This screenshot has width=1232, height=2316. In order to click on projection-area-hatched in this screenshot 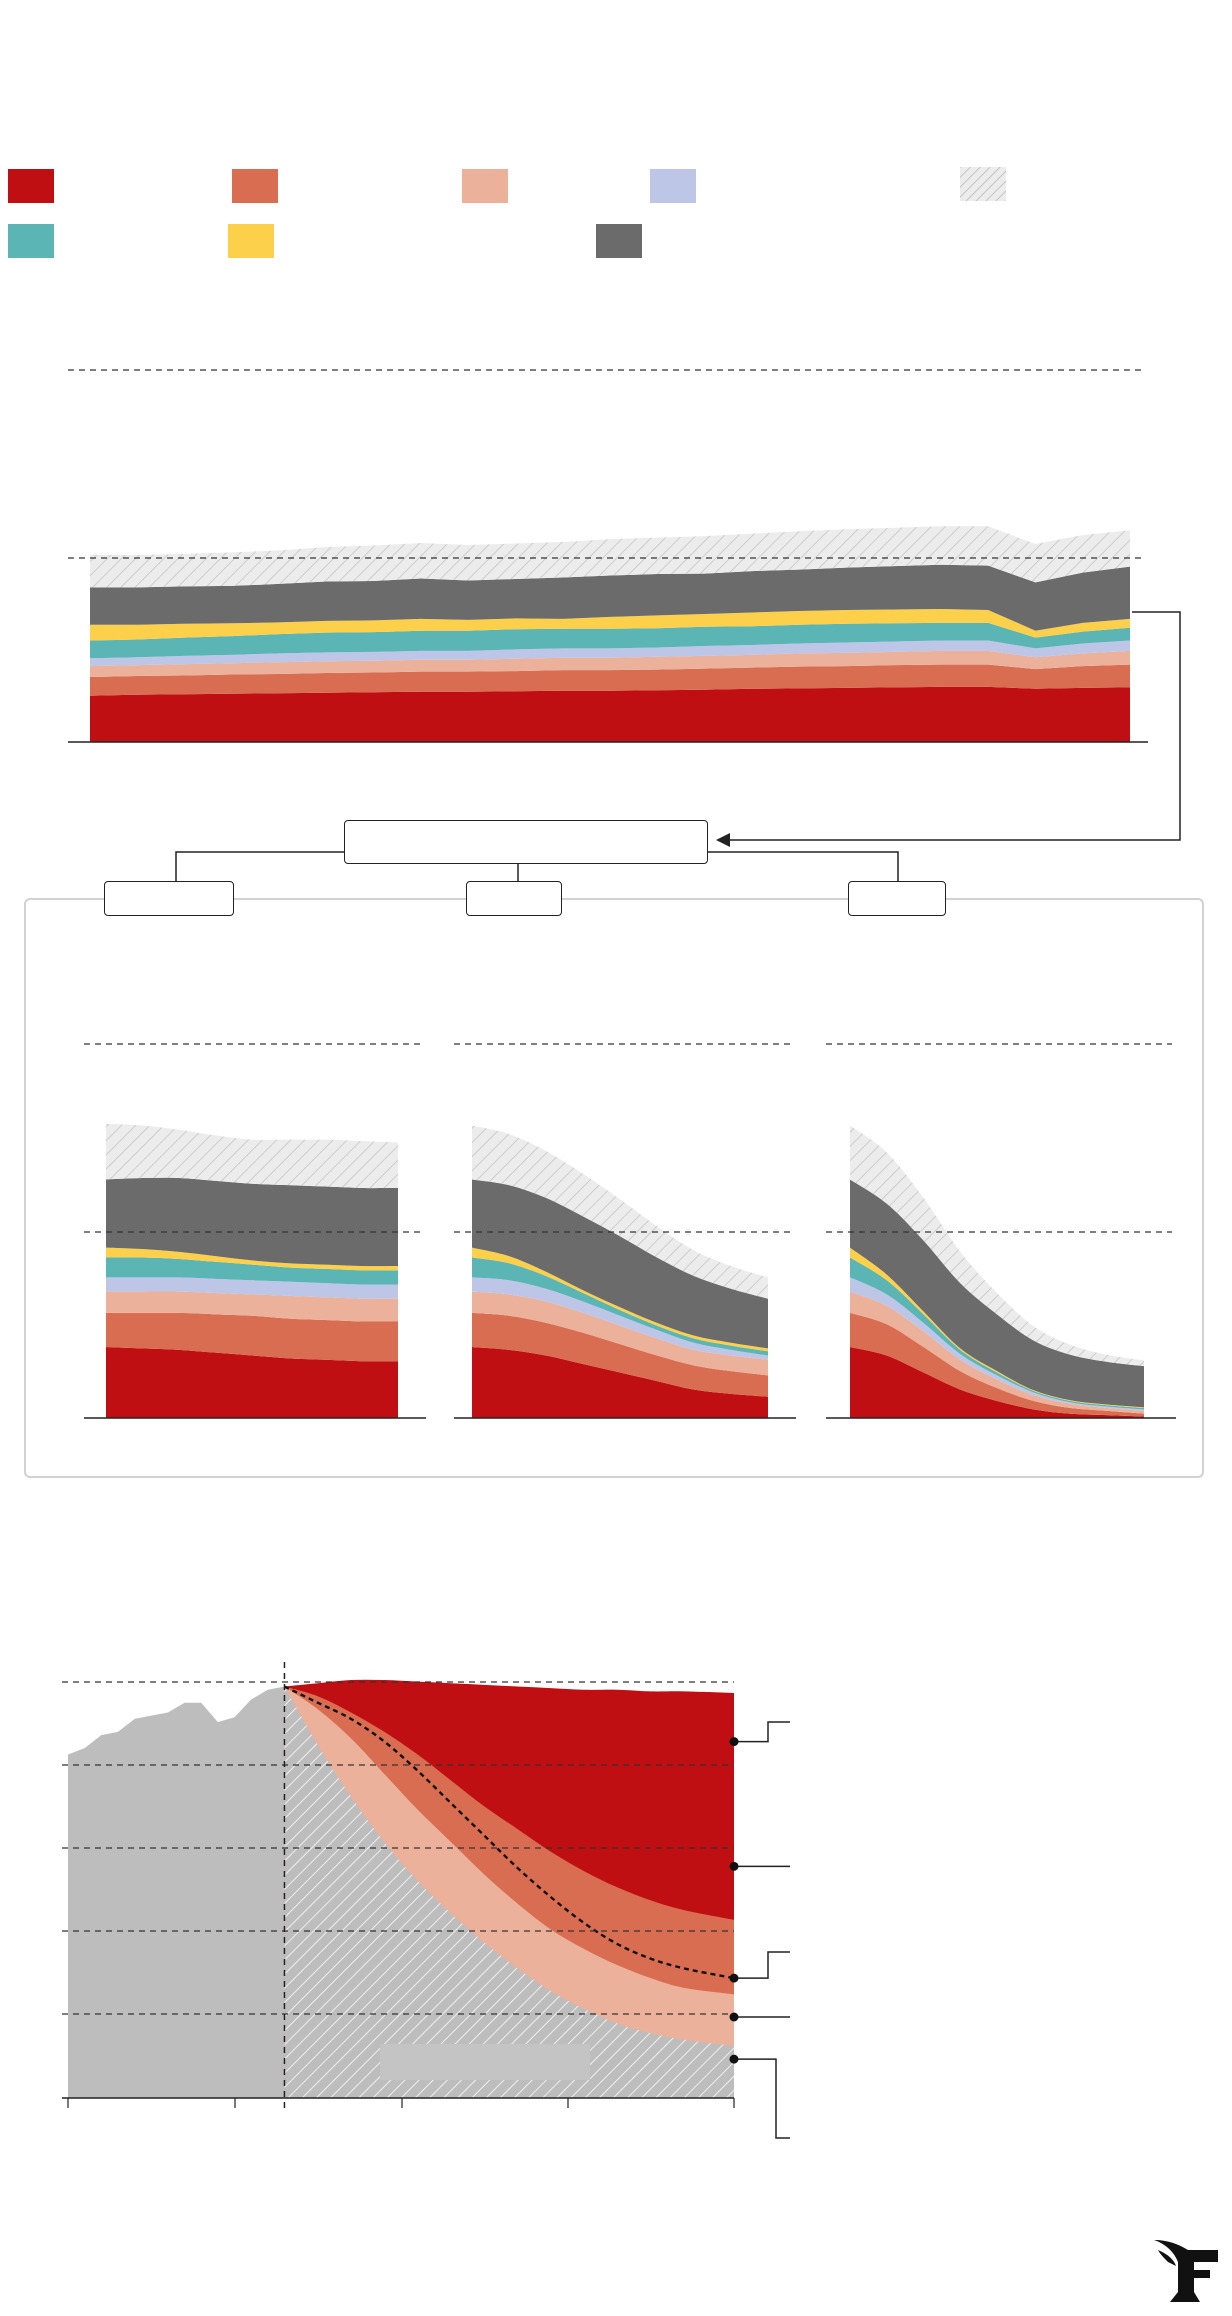, I will do `click(509, 1892)`.